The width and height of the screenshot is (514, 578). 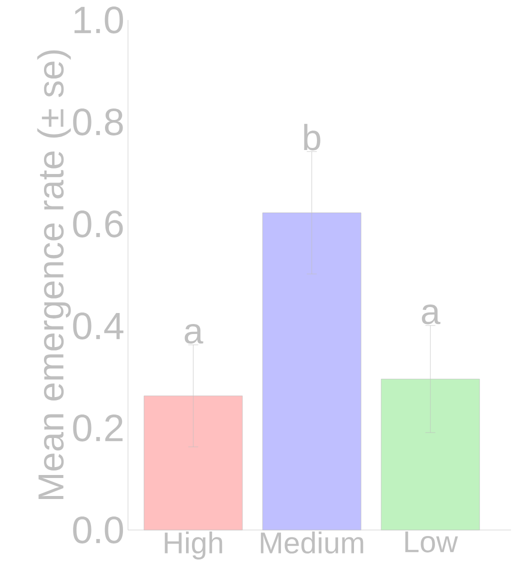 I want to click on x-tick-label: High, so click(x=193, y=546).